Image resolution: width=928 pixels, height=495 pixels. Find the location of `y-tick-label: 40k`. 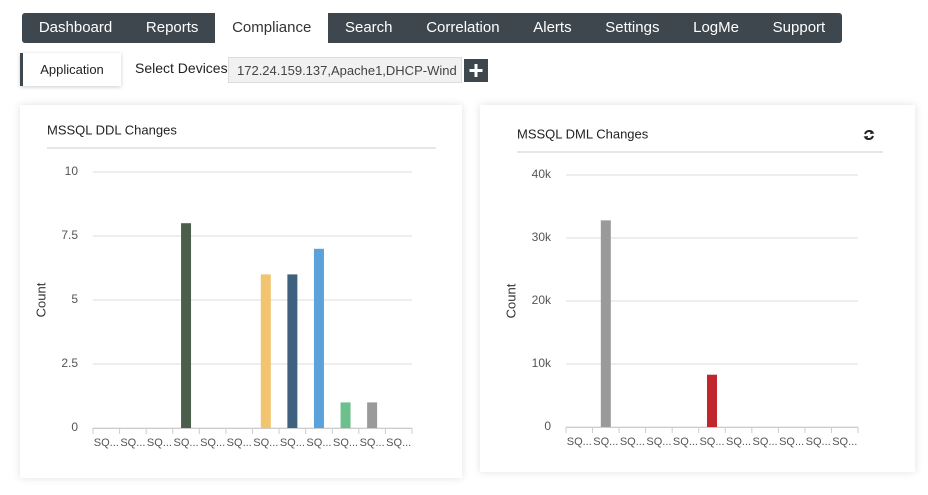

y-tick-label: 40k is located at coordinates (542, 174).